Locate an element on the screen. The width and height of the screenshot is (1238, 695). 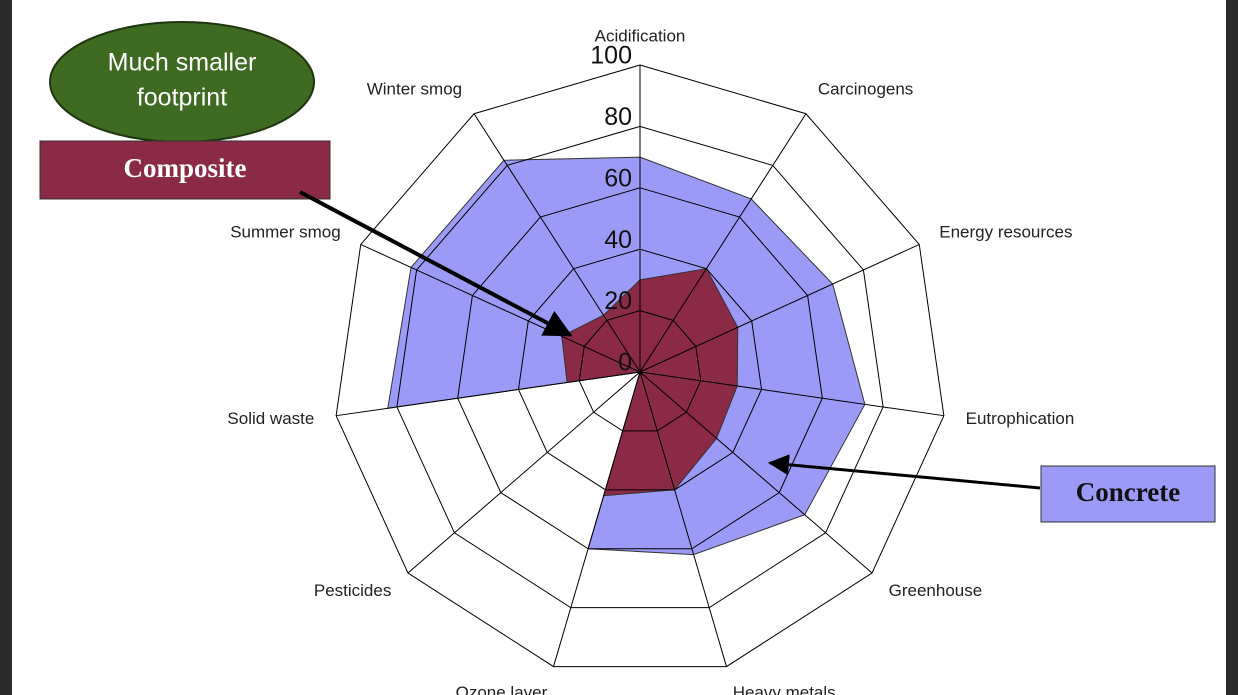
category-label: Winter smog is located at coordinates (414, 89).